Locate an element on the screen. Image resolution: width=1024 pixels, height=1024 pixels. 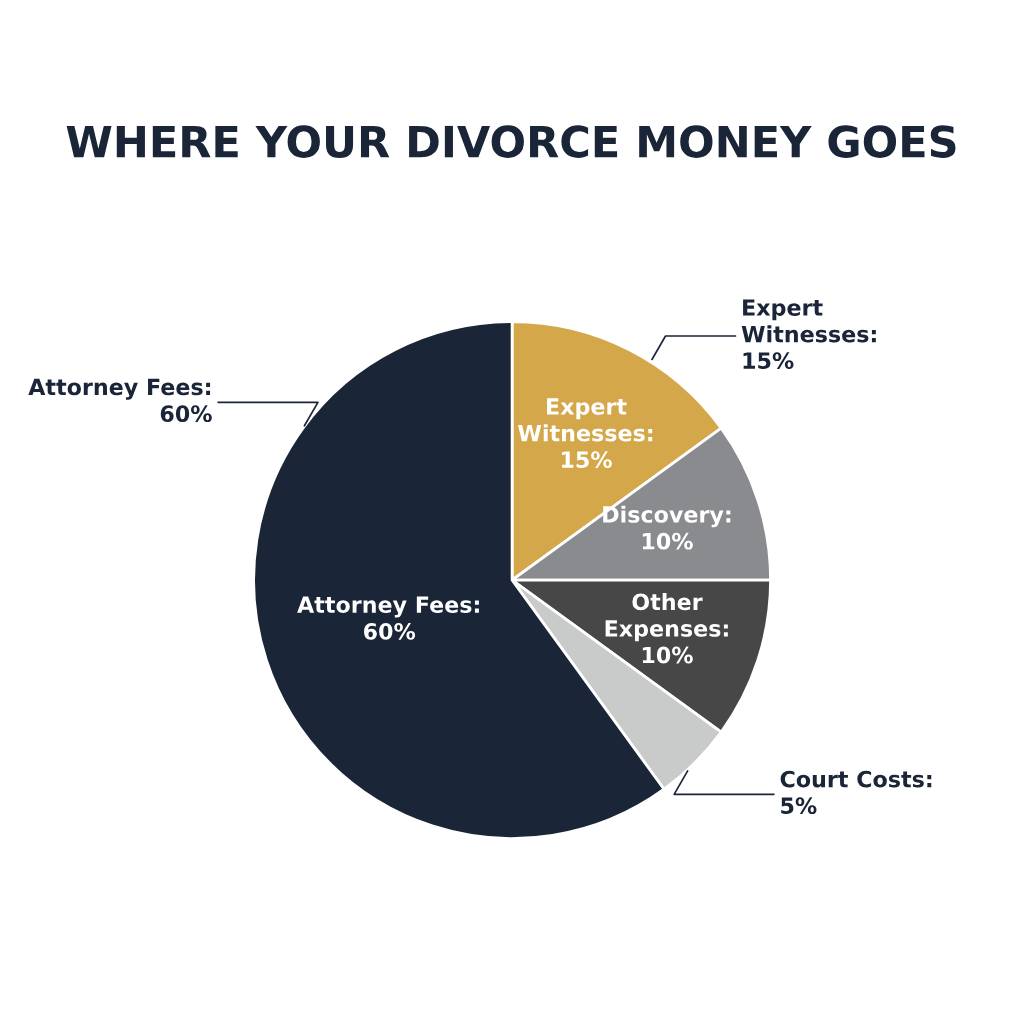
slice-label: Discovery: 10% is located at coordinates (667, 527).